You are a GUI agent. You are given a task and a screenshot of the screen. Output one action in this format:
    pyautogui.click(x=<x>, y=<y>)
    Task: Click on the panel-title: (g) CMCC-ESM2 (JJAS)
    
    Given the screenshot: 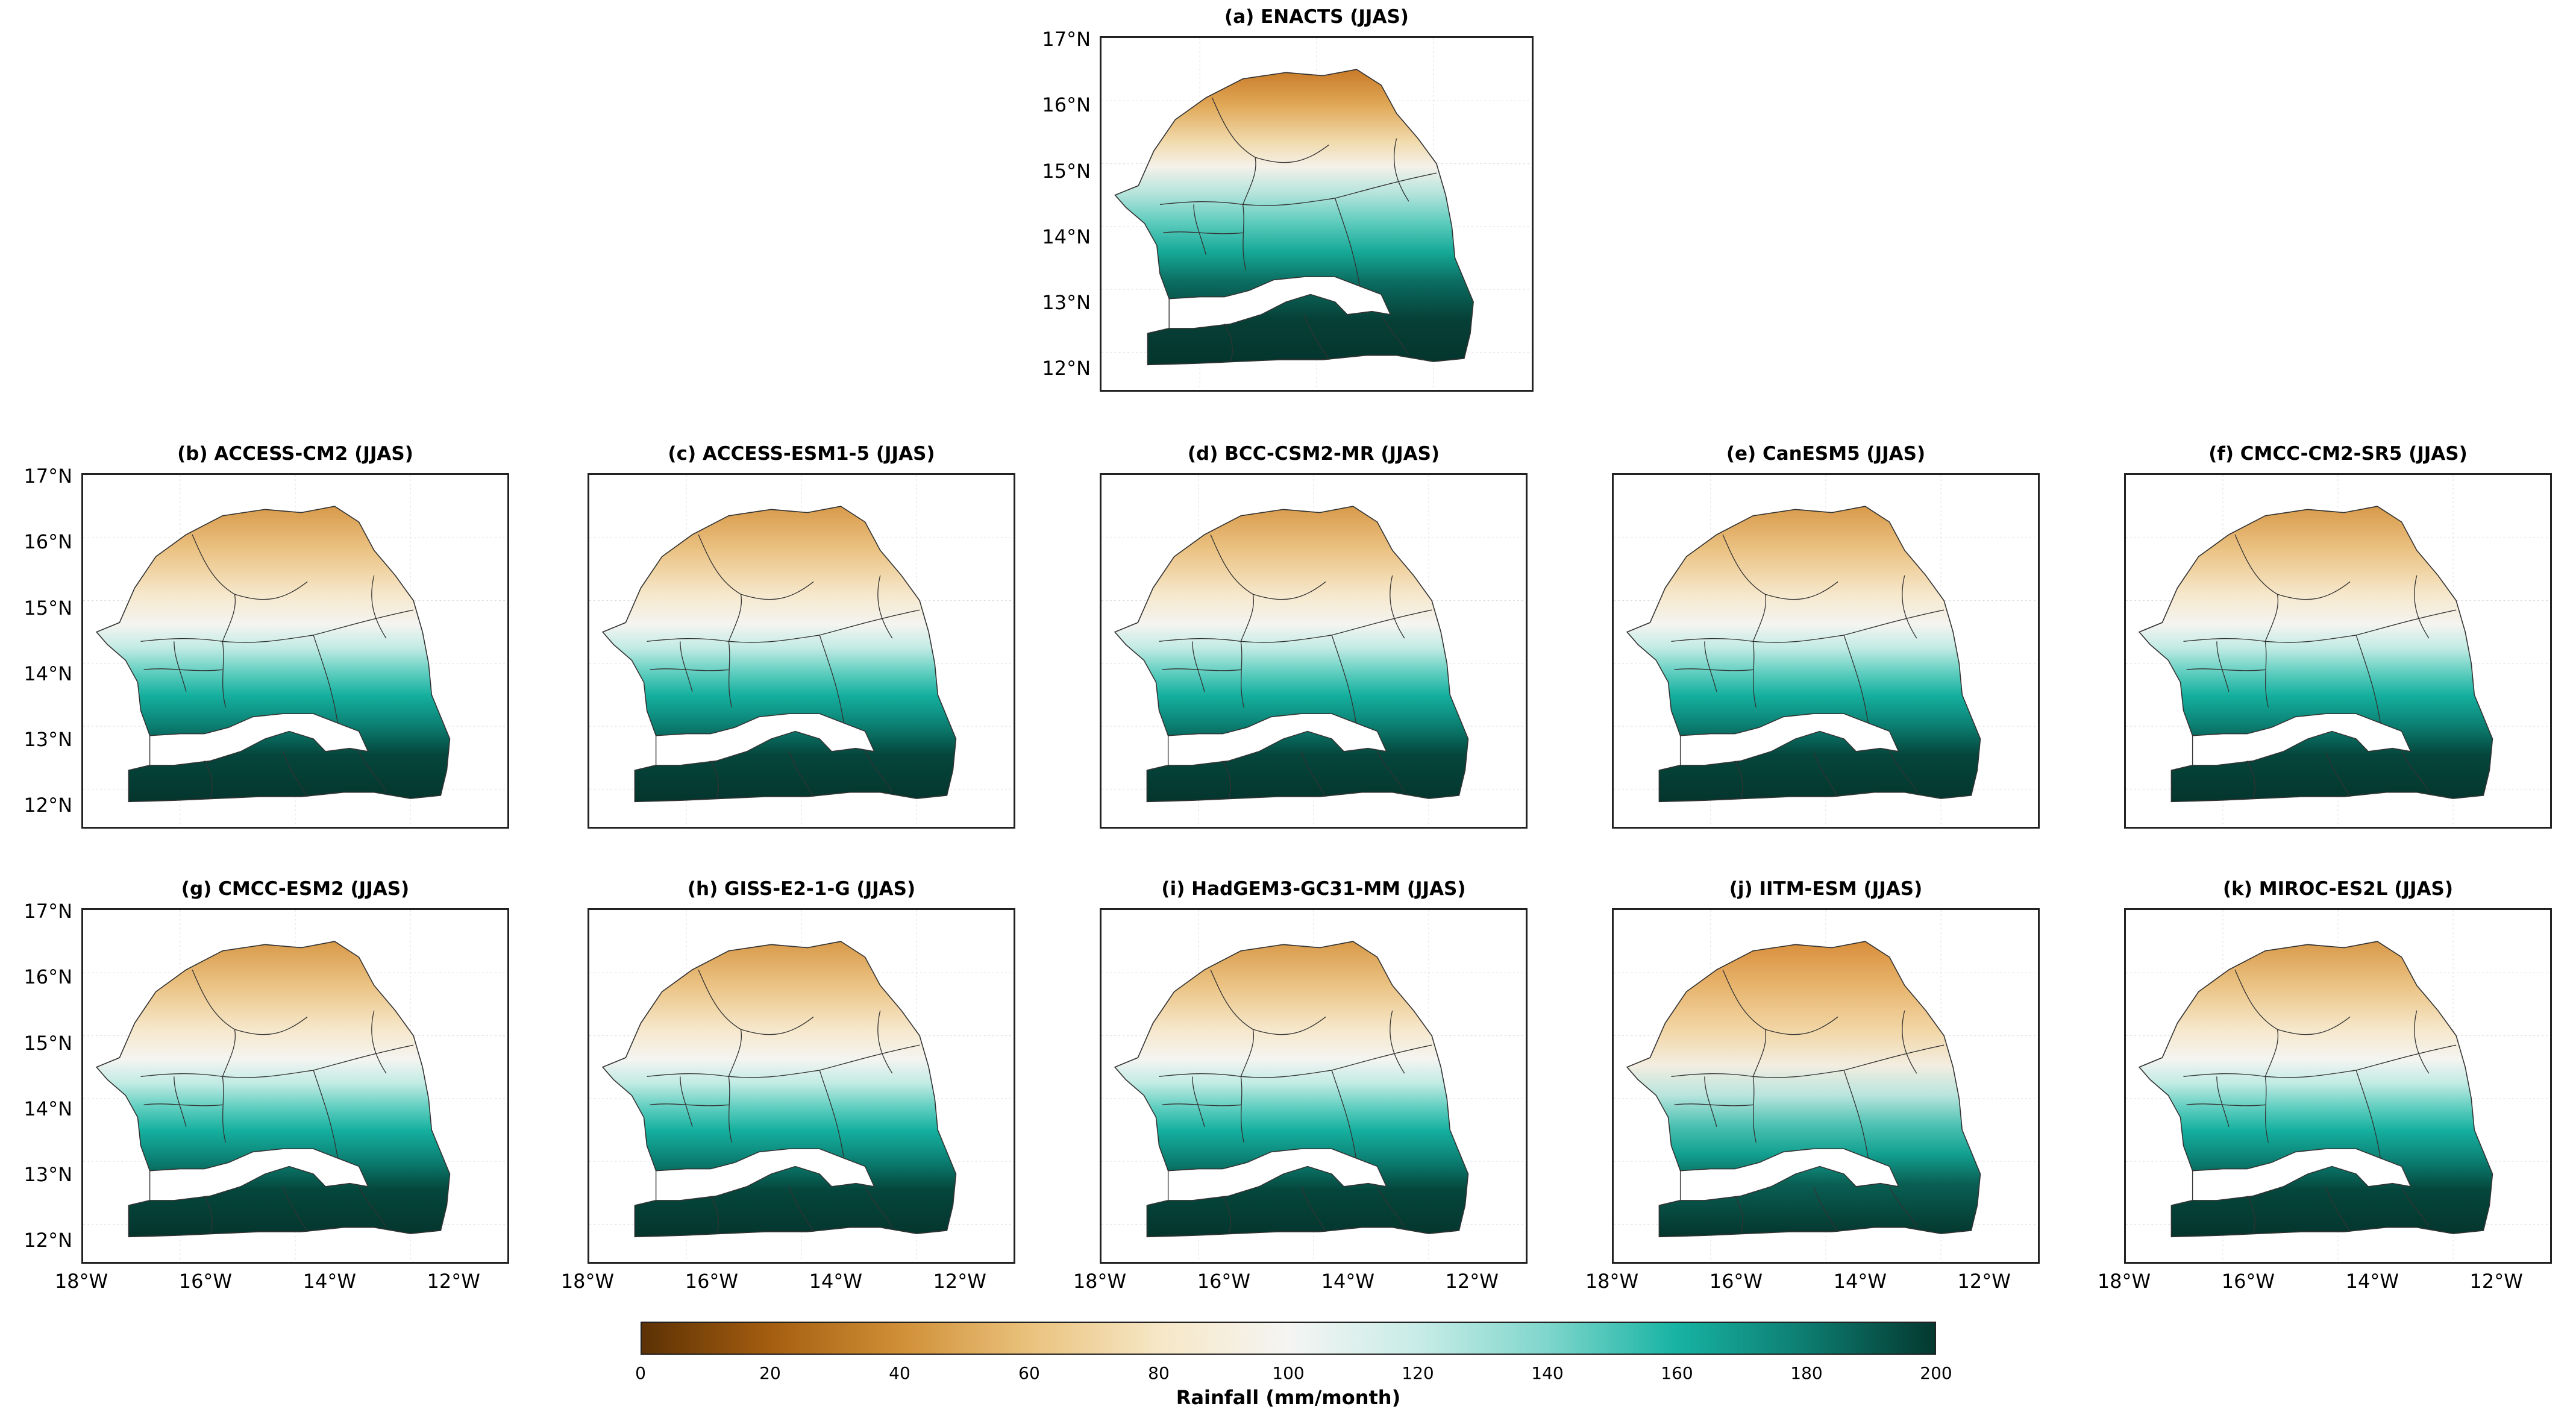 What is the action you would take?
    pyautogui.click(x=295, y=889)
    